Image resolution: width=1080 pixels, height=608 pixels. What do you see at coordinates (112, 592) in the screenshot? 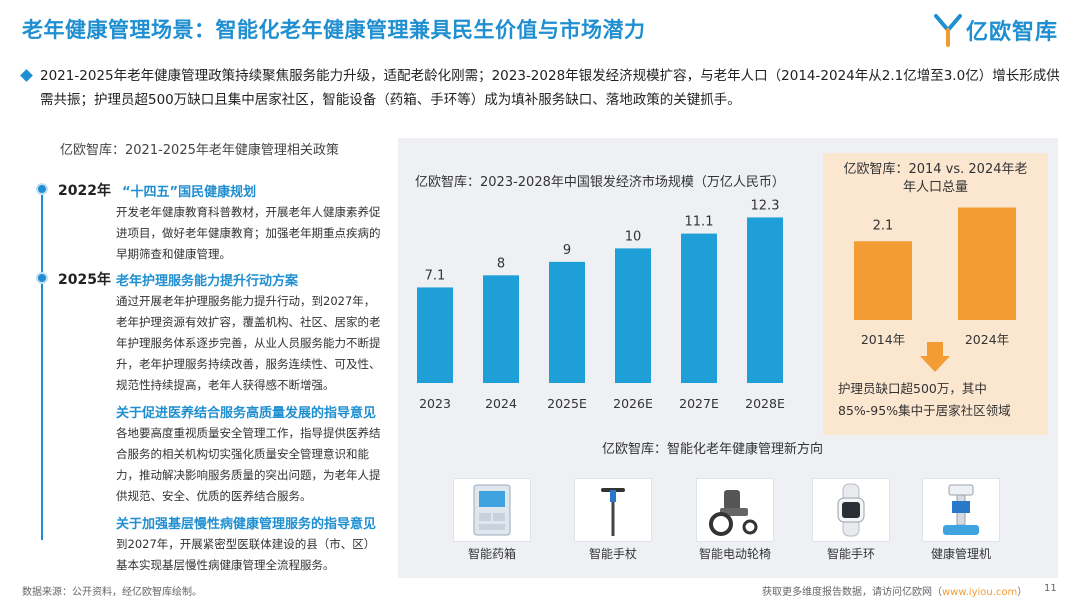
I see `data-source: 数据来源：公开资料，经亿欧智库绘制。` at bounding box center [112, 592].